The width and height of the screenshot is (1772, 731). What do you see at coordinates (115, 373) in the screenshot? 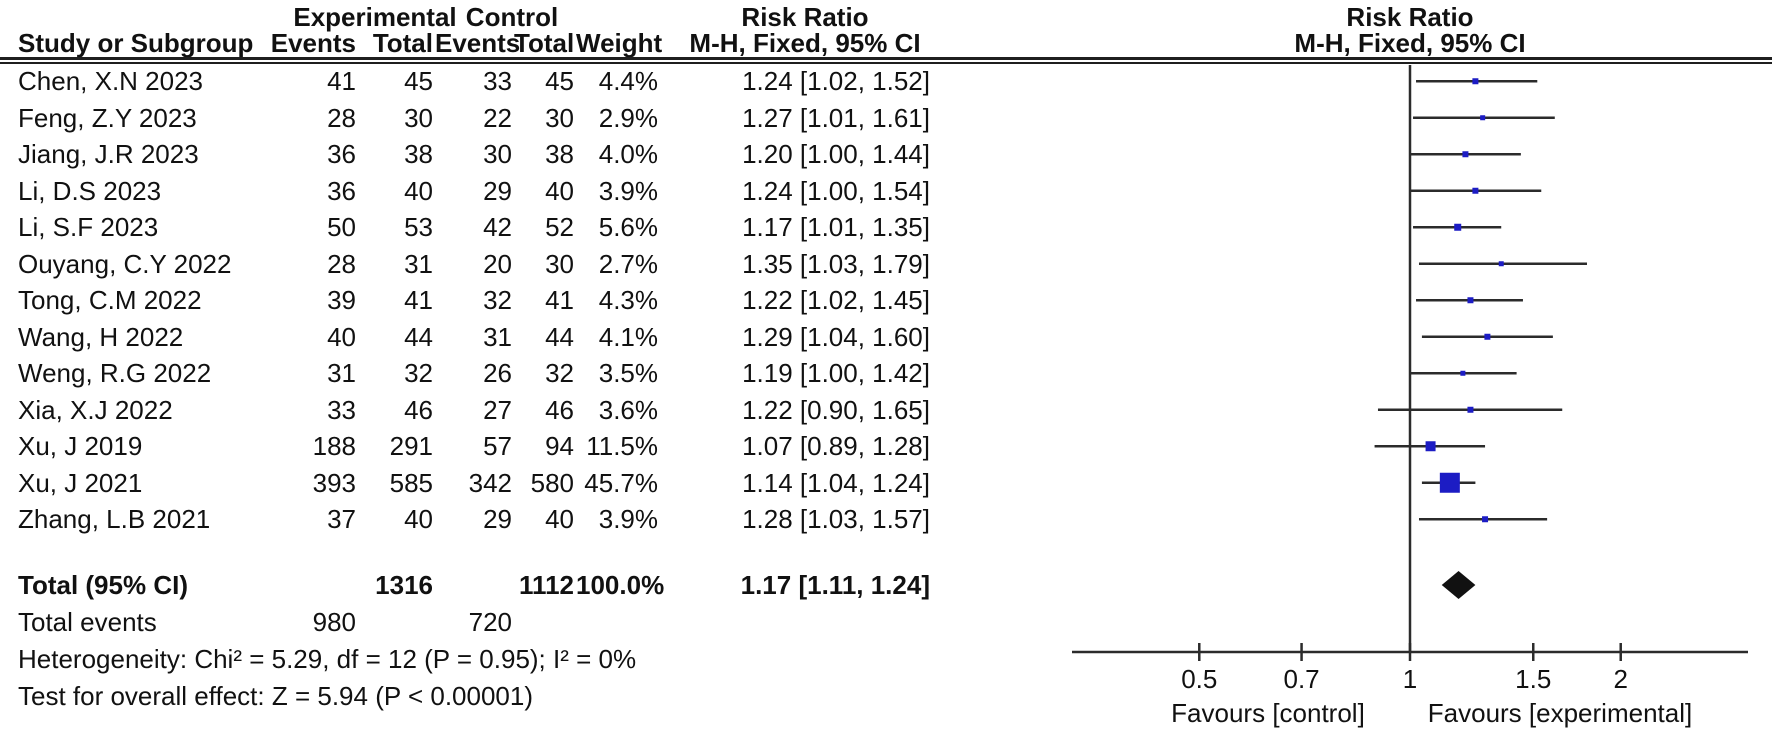
I see `study-name-cell: Weng, R.G 2022` at bounding box center [115, 373].